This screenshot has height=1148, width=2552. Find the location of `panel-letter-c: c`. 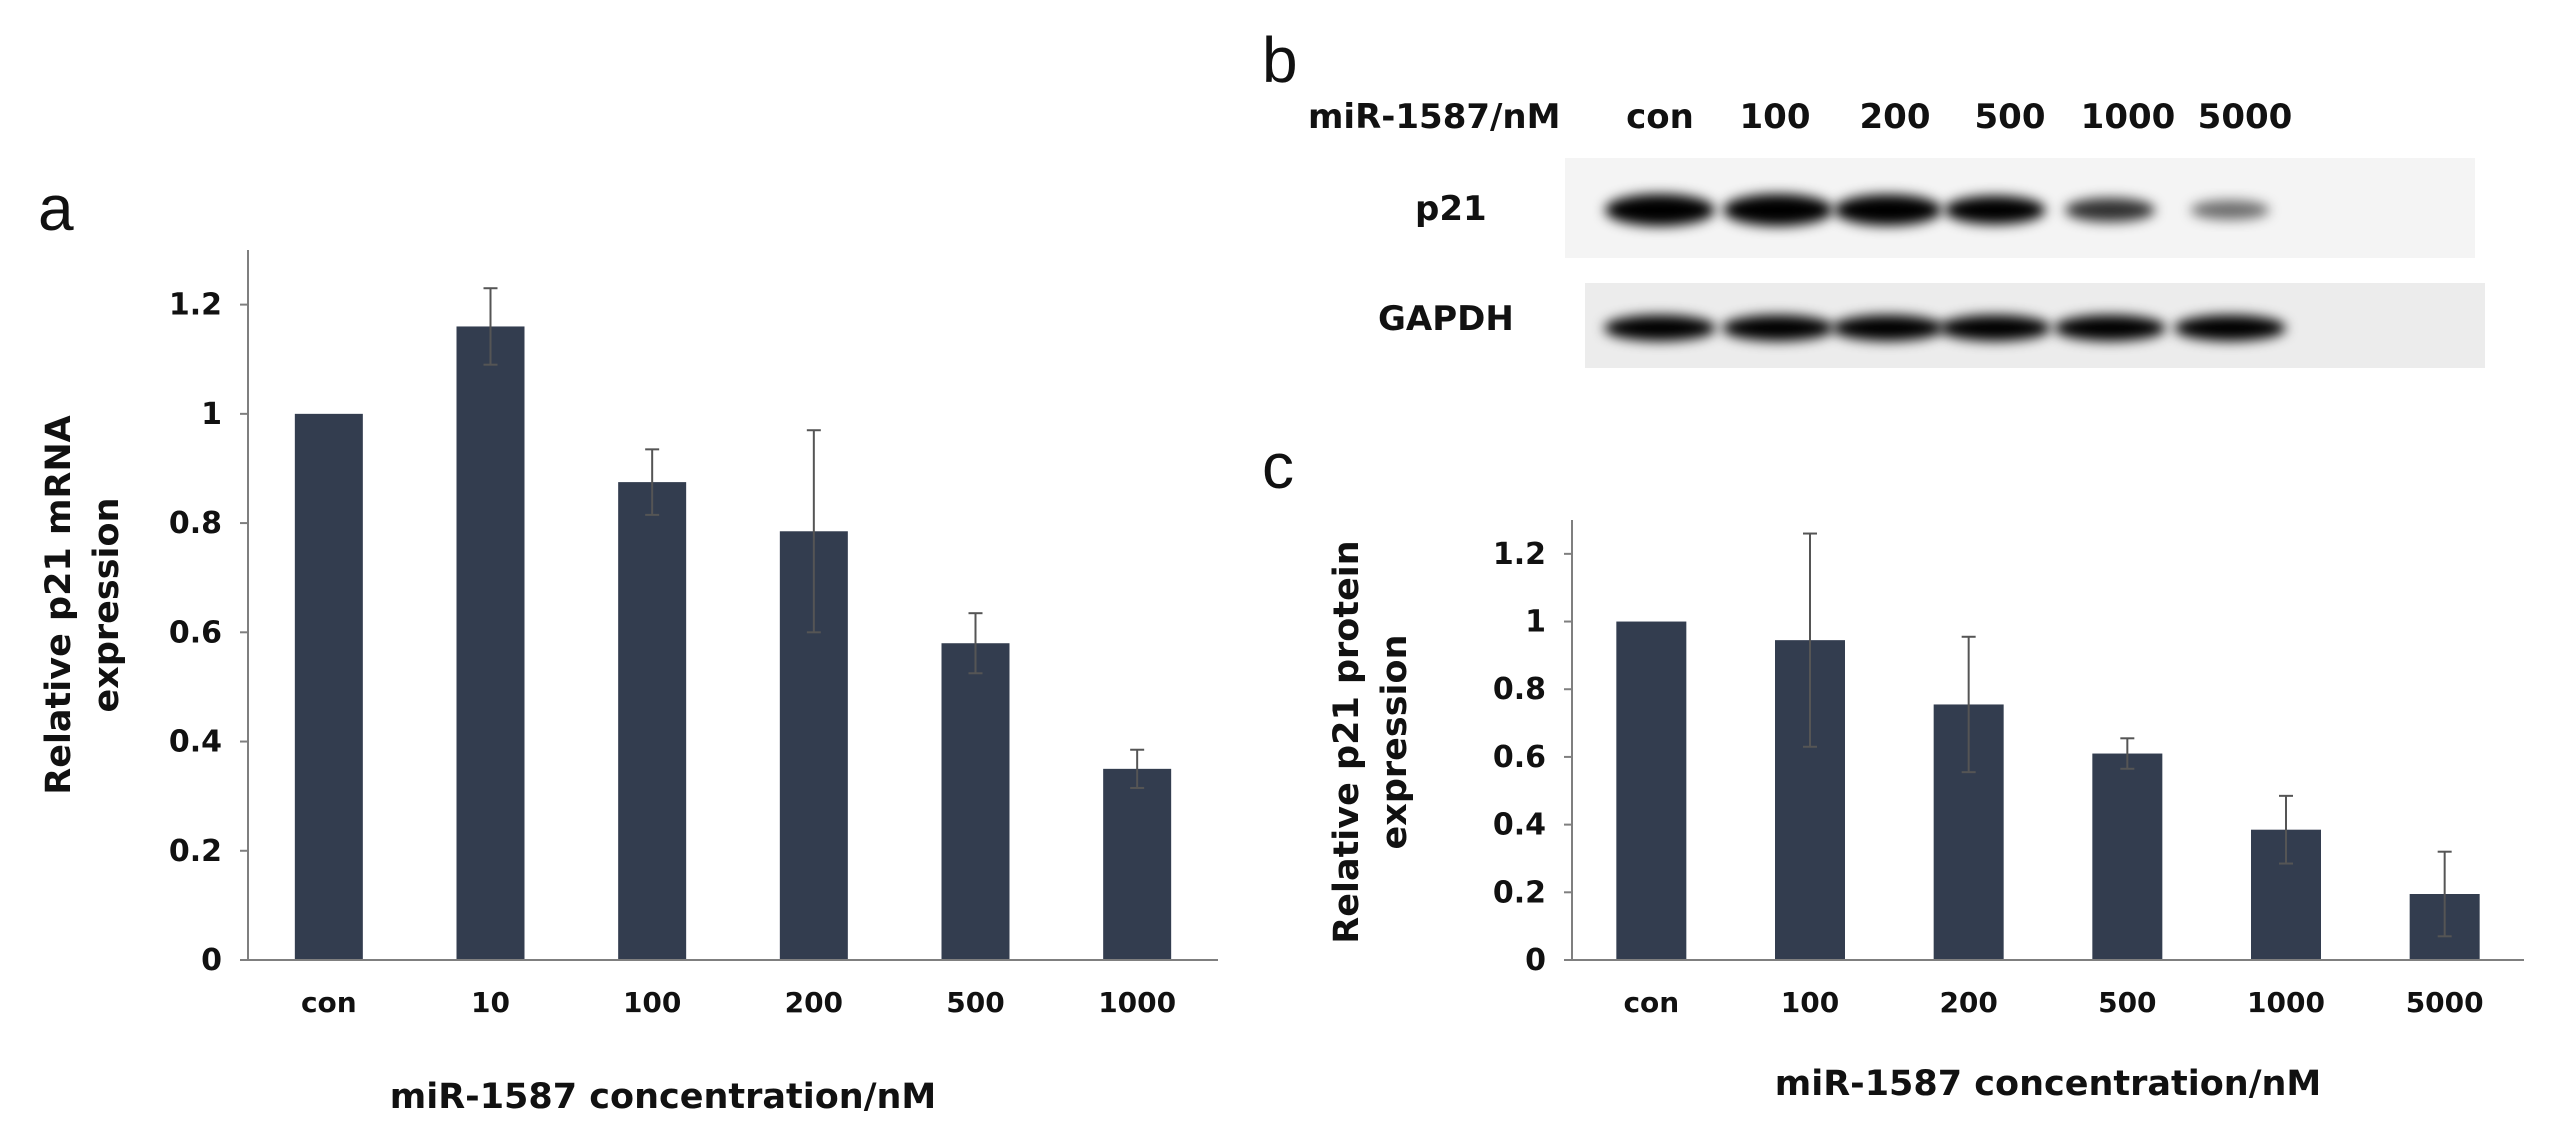

panel-letter-c: c is located at coordinates (1278, 466).